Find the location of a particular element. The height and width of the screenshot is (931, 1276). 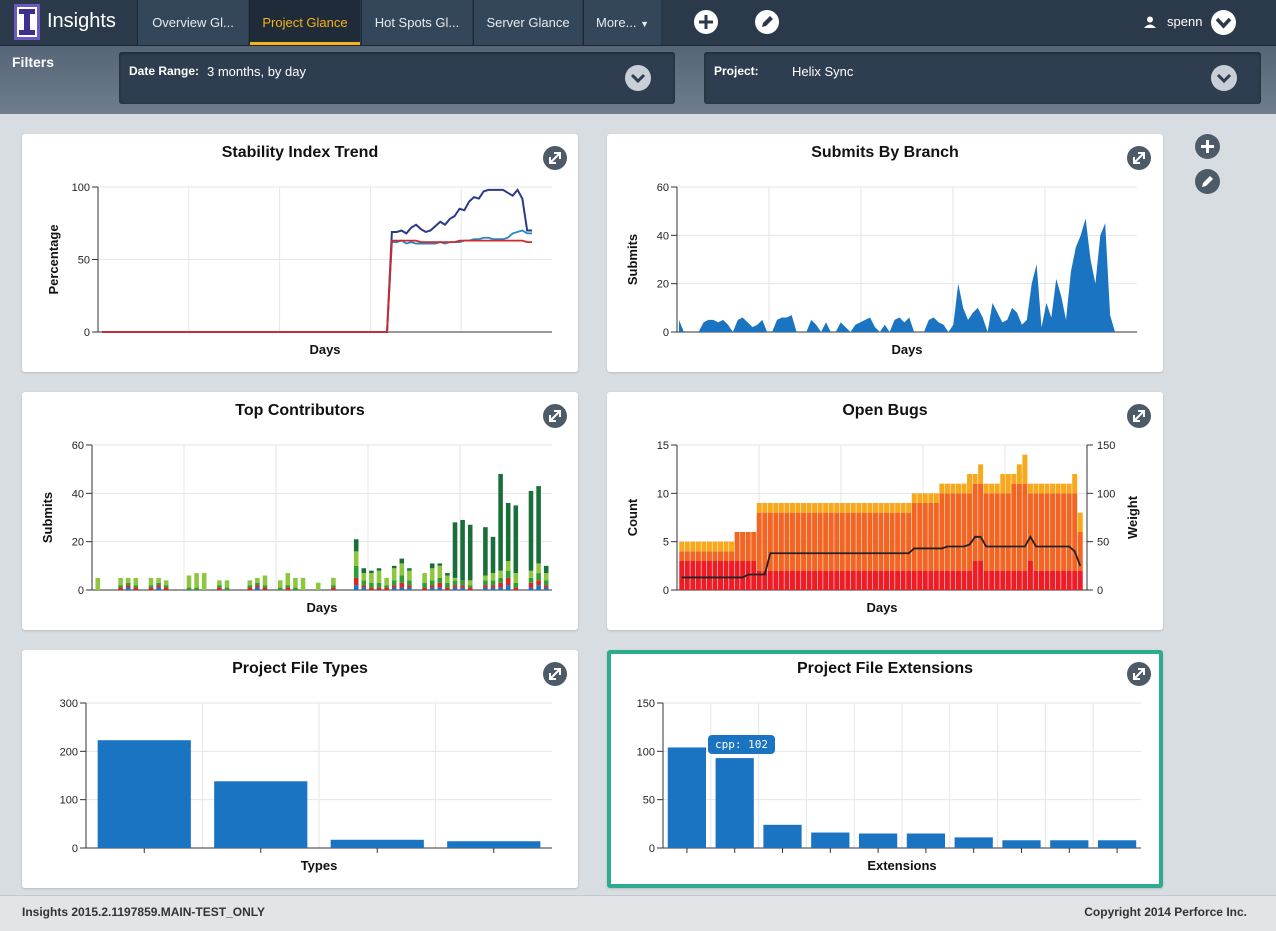

add-dashboard-button is located at coordinates (706, 22).